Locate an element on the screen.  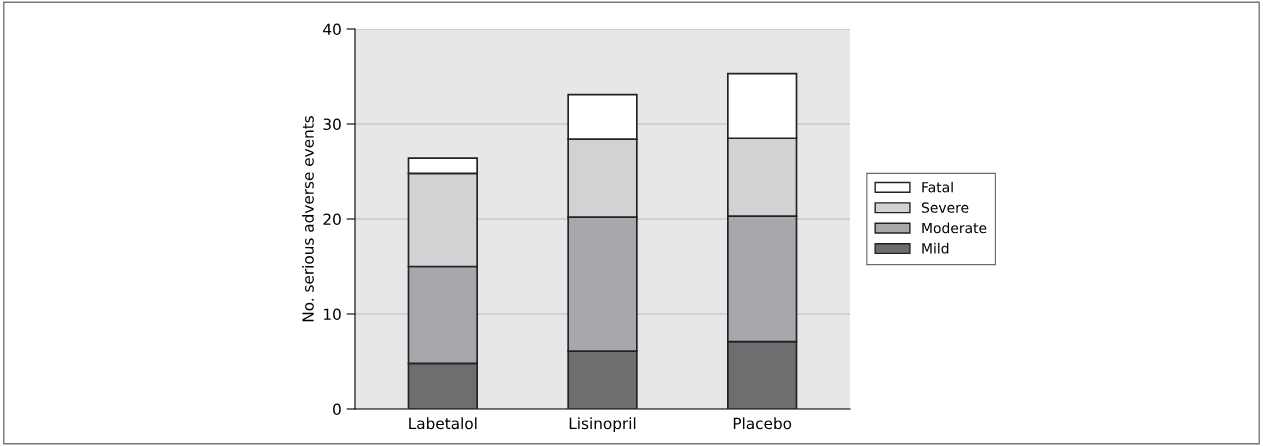
legend-label: Fatal is located at coordinates (937, 187).